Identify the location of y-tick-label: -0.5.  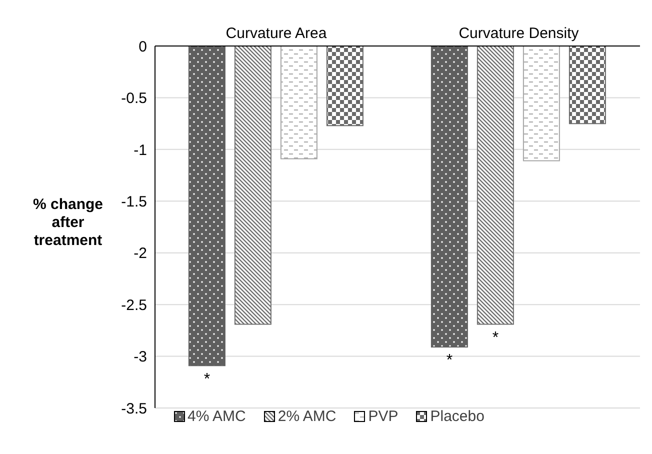
(134, 99).